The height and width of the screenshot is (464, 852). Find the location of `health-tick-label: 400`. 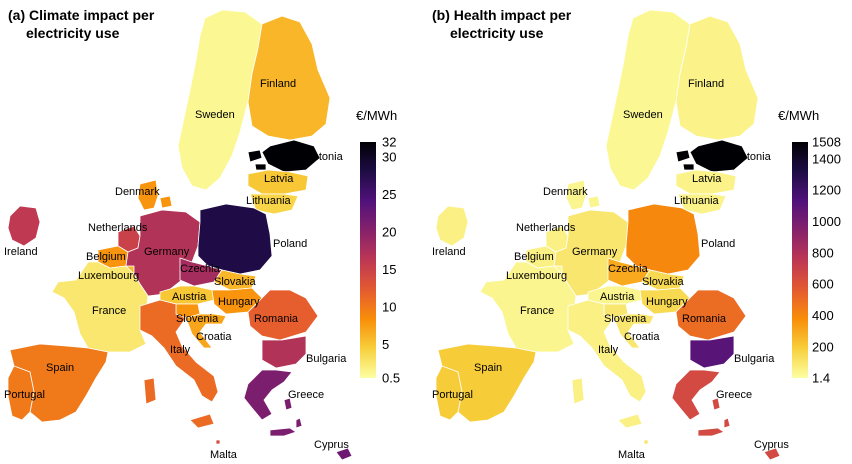

health-tick-label: 400 is located at coordinates (823, 315).